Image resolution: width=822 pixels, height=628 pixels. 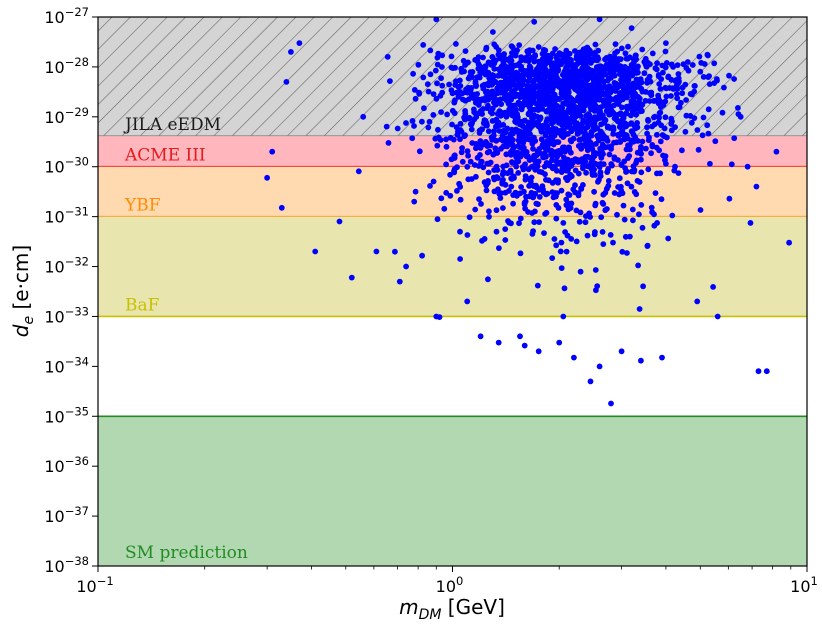 I want to click on point-1987, so click(x=528, y=123).